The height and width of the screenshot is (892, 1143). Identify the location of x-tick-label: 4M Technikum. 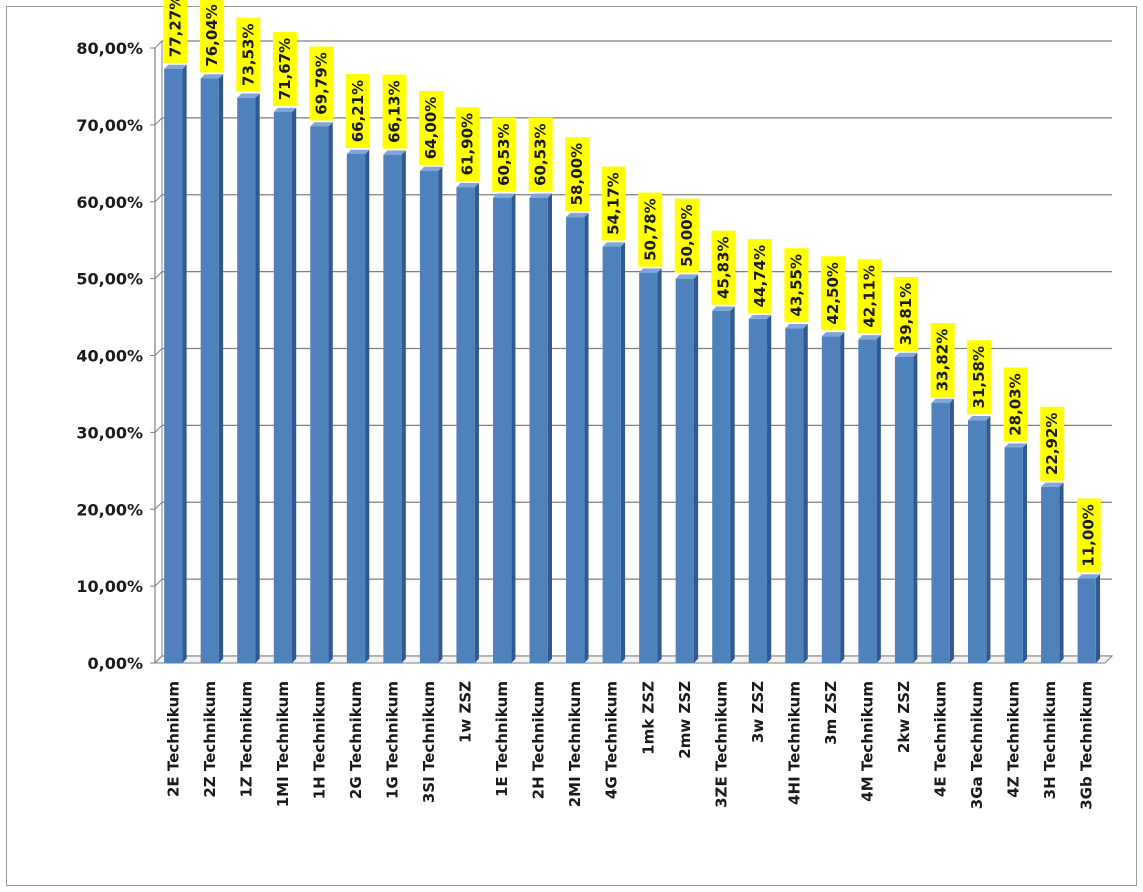
(868, 741).